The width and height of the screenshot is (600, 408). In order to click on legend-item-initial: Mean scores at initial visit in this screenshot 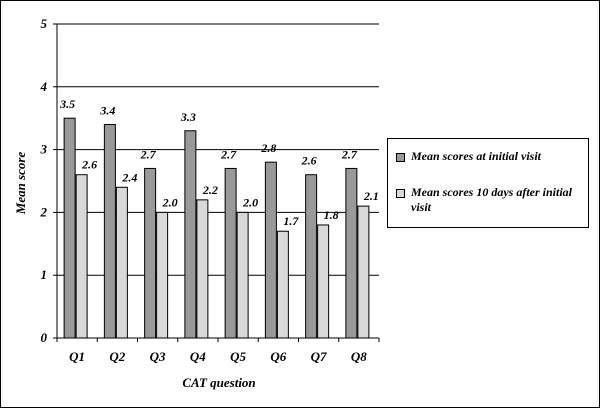, I will do `click(490, 156)`.